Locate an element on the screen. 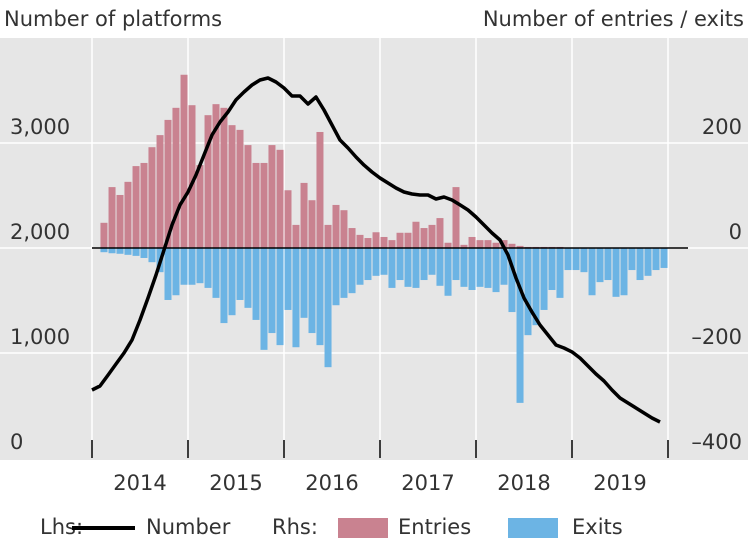 The height and width of the screenshot is (542, 748). legend-swatch is located at coordinates (363, 528).